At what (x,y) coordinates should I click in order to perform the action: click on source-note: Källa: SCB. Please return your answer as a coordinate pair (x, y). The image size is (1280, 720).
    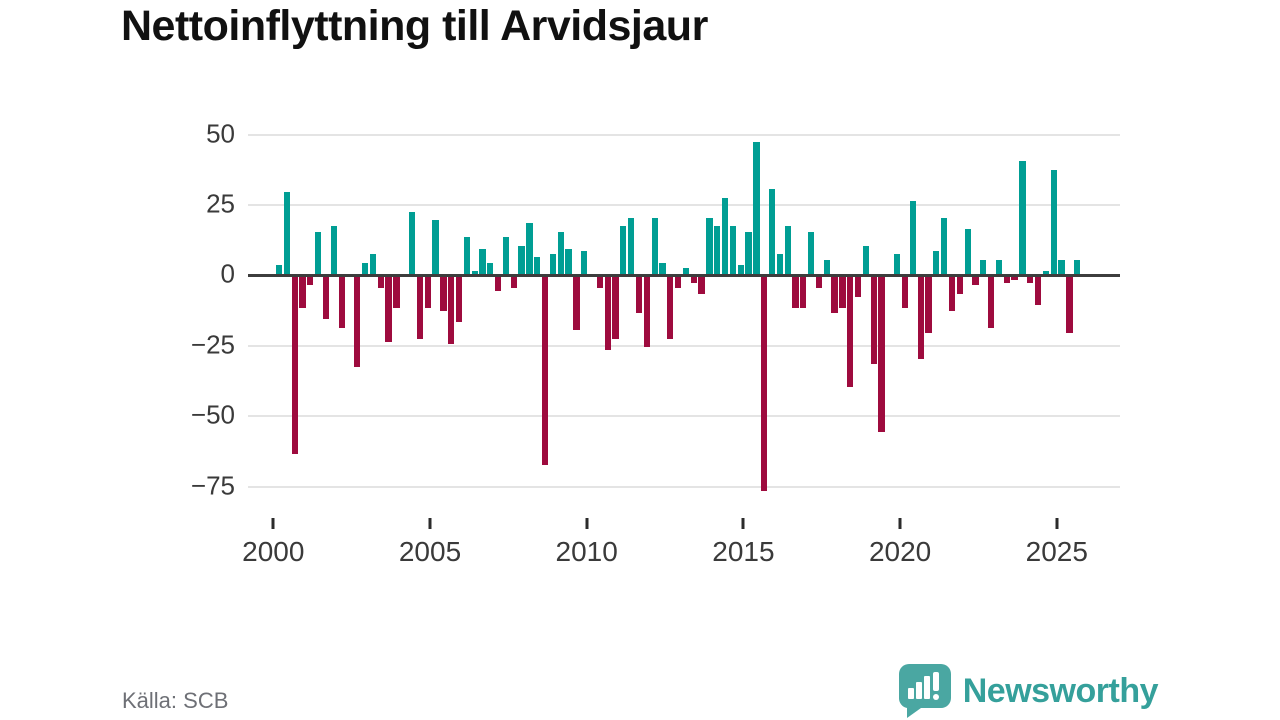
    Looking at the image, I should click on (175, 700).